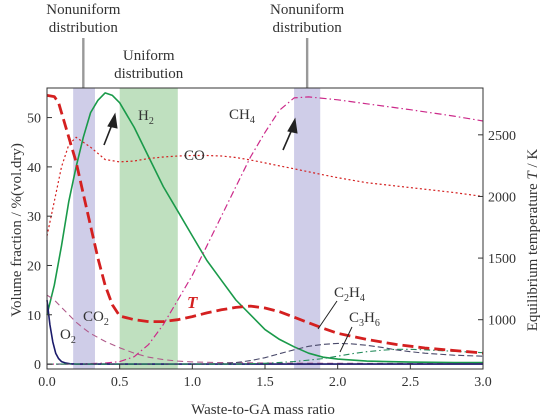 This screenshot has width=550, height=420. Describe the element at coordinates (34, 316) in the screenshot. I see `y-left-tick-label-1: 10` at that location.